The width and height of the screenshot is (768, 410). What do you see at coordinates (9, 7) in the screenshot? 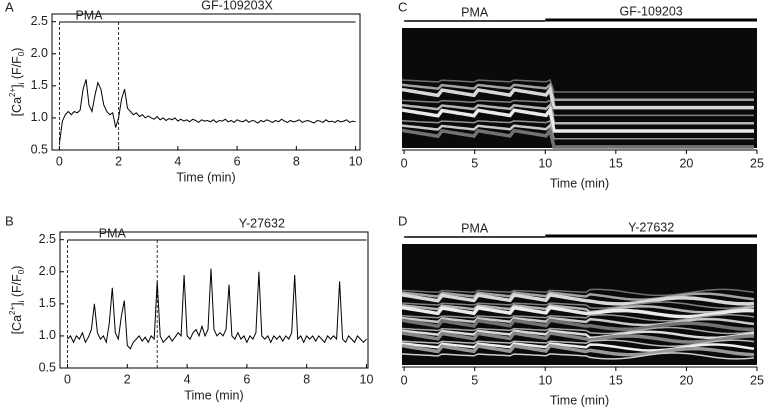
I see `panel-label: A` at bounding box center [9, 7].